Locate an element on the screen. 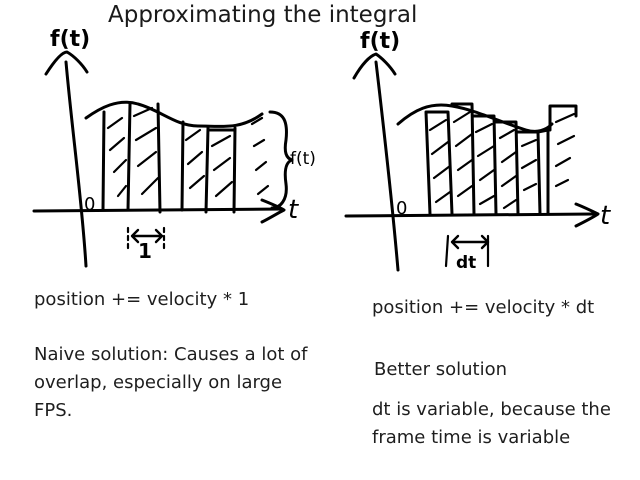 The width and height of the screenshot is (640, 480). right-note-line-2: frame time is variable is located at coordinates (471, 437).